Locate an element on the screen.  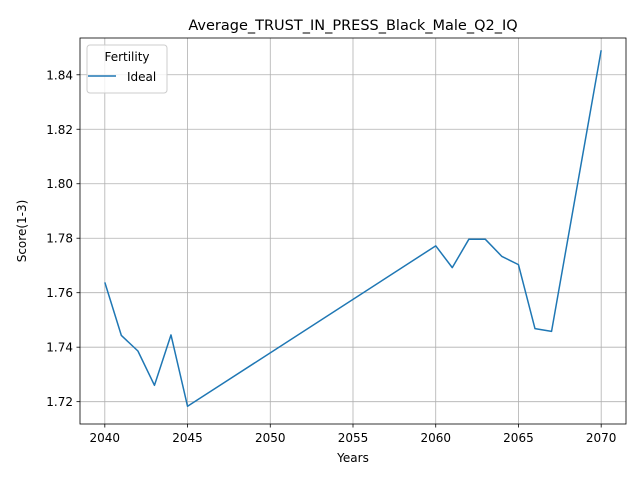
x-axis-label: Years is located at coordinates (352, 458).